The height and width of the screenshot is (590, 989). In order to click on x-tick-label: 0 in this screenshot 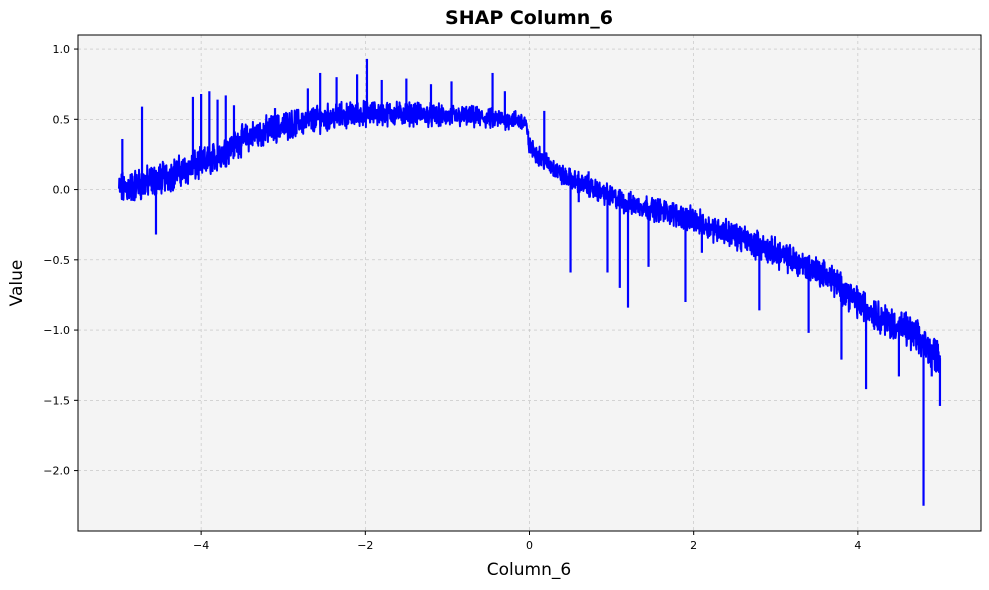, I will do `click(529, 545)`.